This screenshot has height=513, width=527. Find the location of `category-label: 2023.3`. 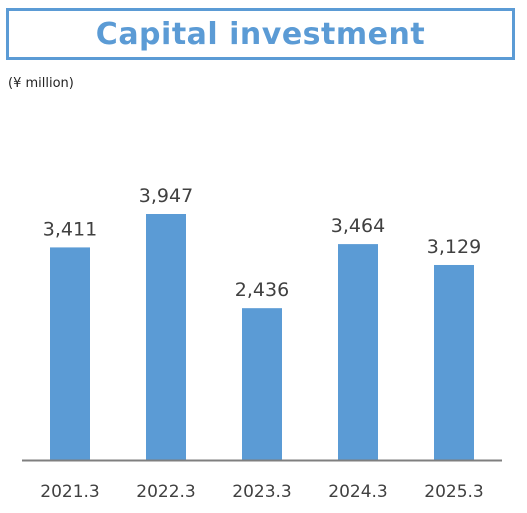

category-label: 2023.3 is located at coordinates (261, 492).